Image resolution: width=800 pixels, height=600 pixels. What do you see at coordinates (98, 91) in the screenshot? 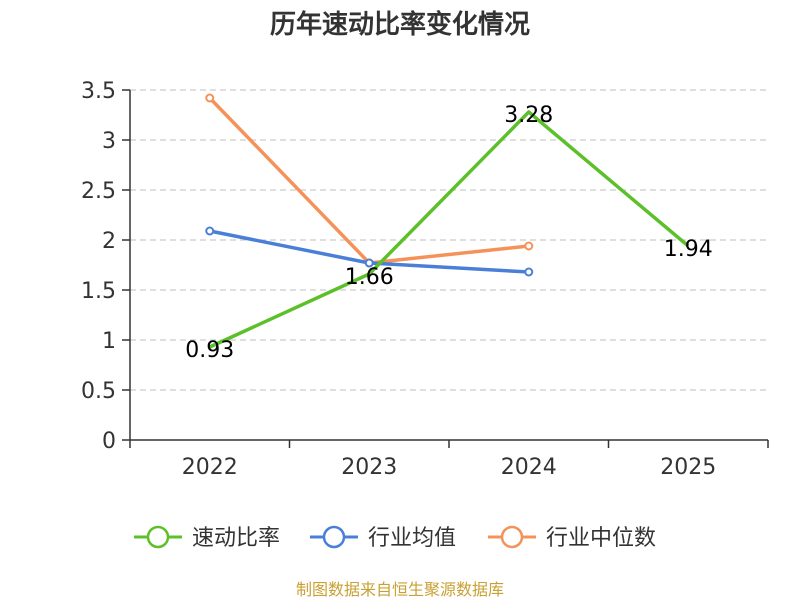
I see `y-tick-label: 3.5` at bounding box center [98, 91].